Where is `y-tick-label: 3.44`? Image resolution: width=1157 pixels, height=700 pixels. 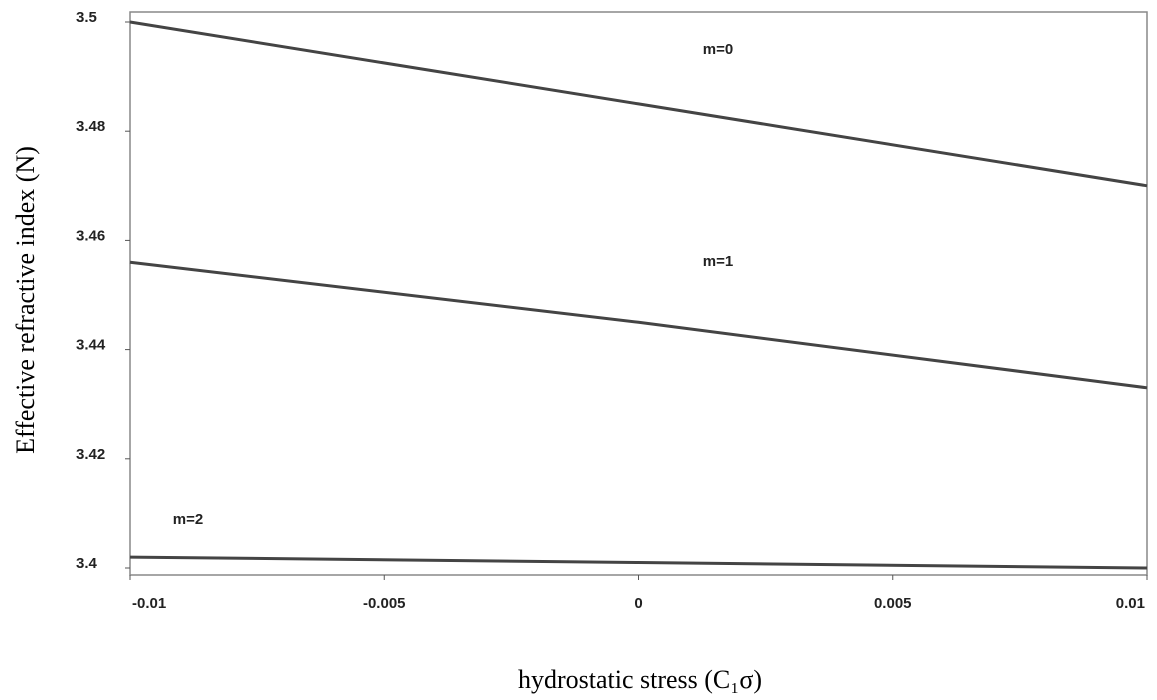 y-tick-label: 3.44 is located at coordinates (91, 345).